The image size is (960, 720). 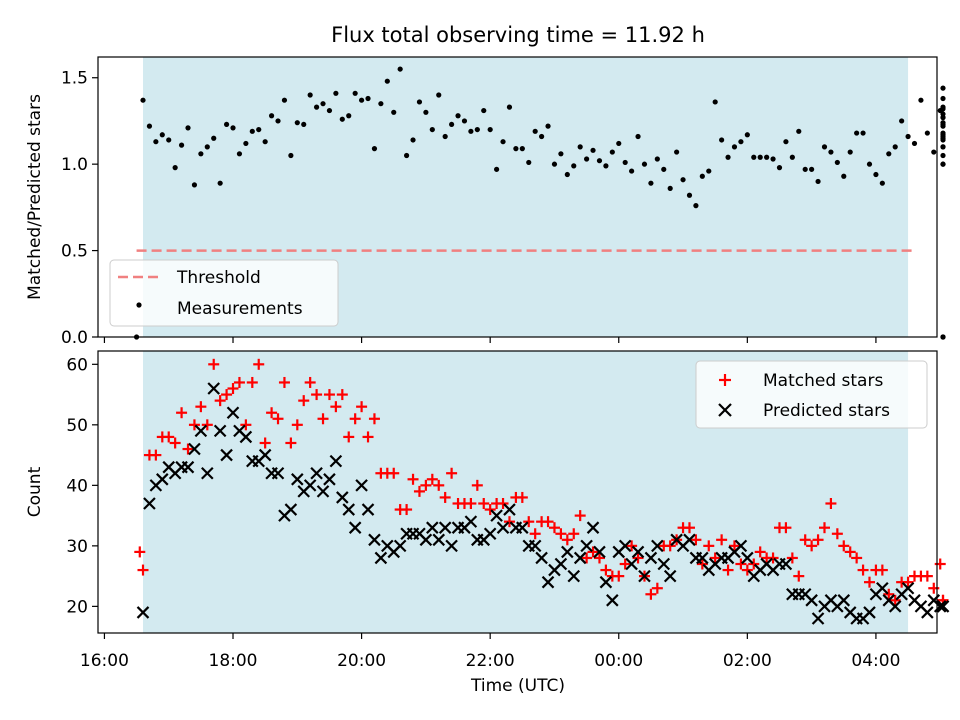 I want to click on count-y-axis-label: Count, so click(x=35, y=491).